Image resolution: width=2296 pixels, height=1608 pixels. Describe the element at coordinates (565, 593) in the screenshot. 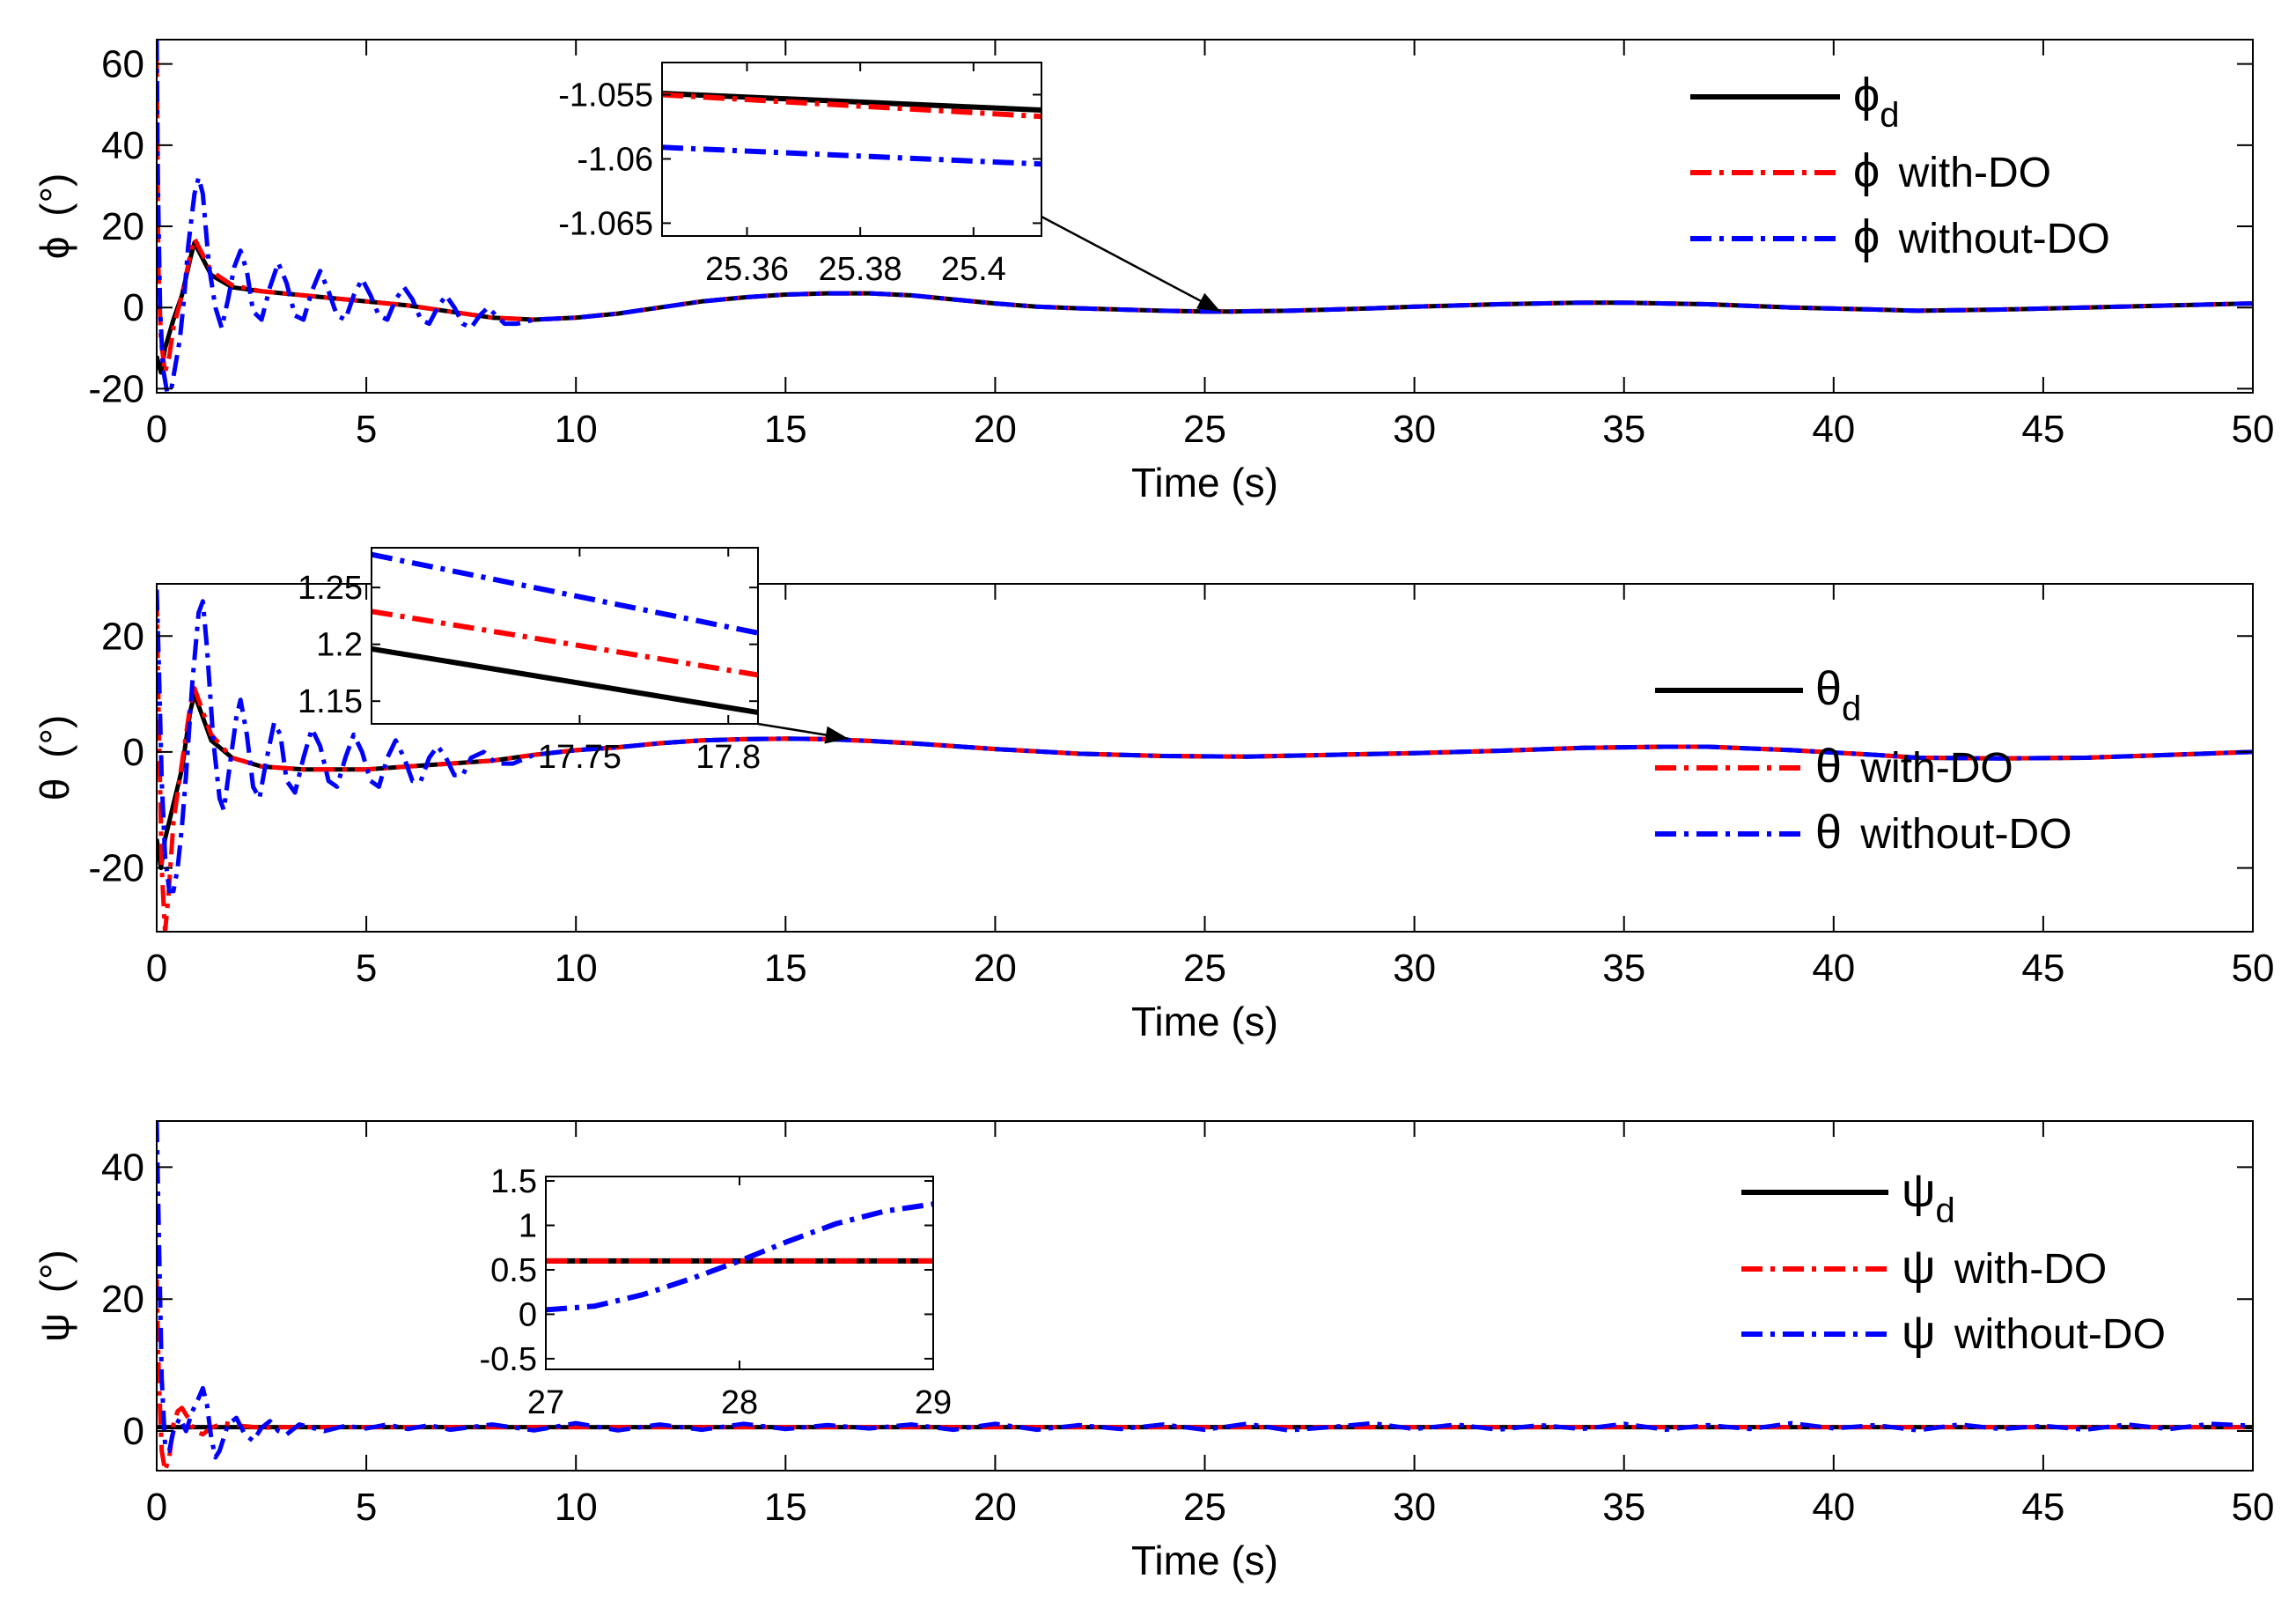

I see `inset-series-line-without-DO` at that location.